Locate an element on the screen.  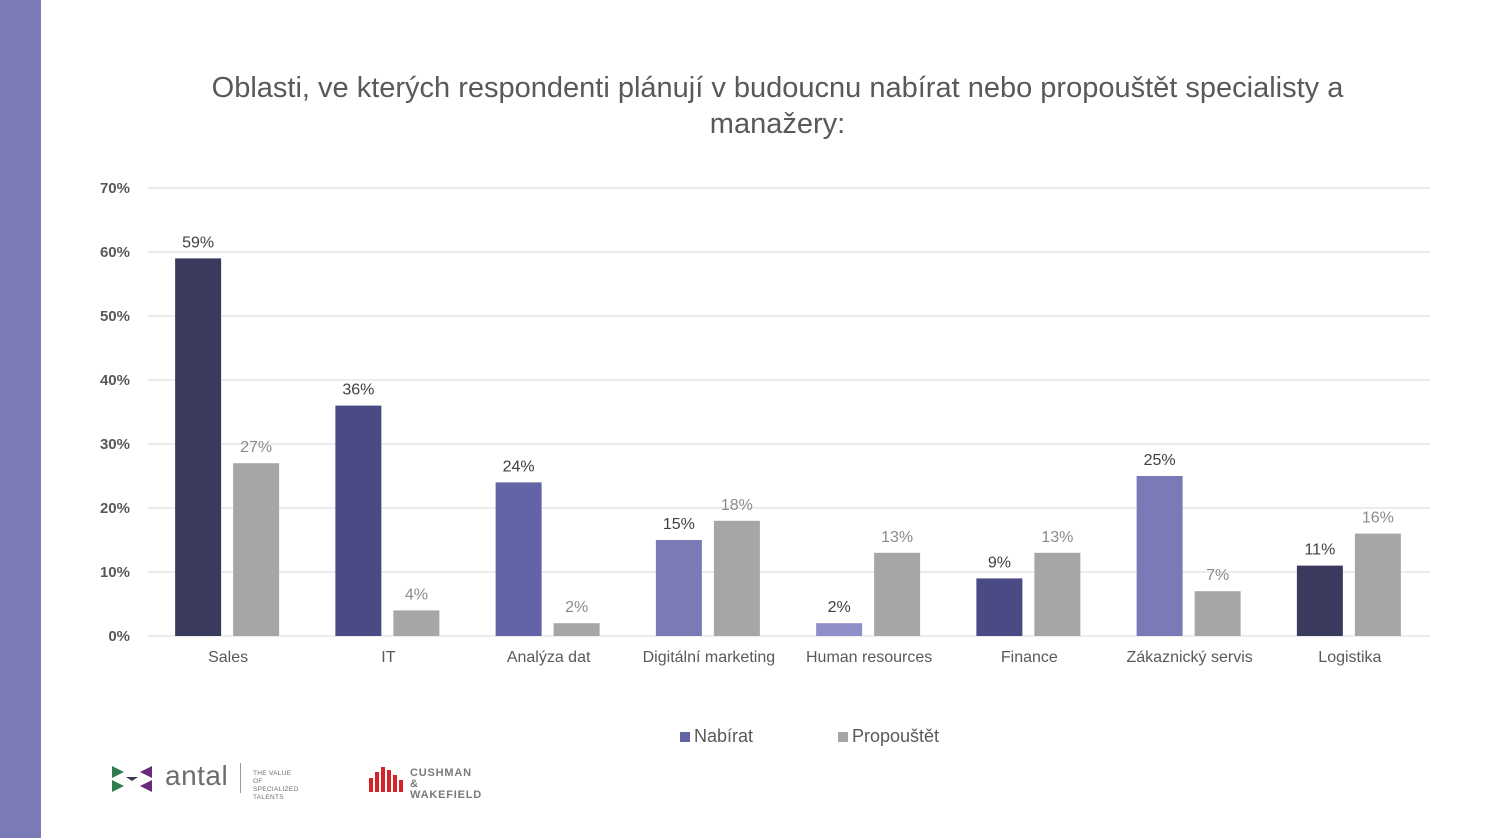
y-axis-ticks: 0% 10% 20% 30% 40% 50% 60% 70% is located at coordinates (115, 412).